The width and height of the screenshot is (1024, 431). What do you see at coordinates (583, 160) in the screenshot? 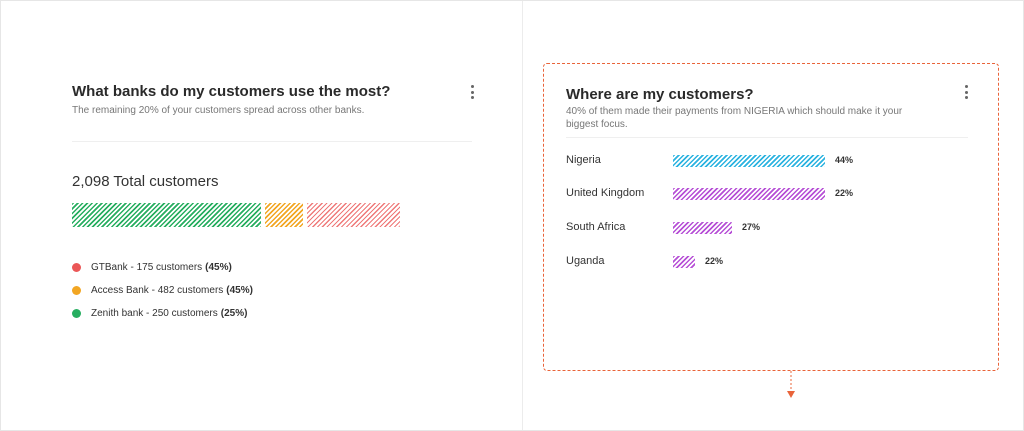
I see `country-label: Nigeria` at bounding box center [583, 160].